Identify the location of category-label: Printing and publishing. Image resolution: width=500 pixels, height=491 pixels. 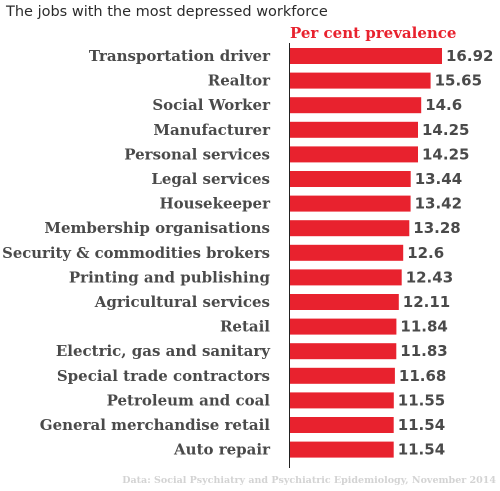
(170, 277).